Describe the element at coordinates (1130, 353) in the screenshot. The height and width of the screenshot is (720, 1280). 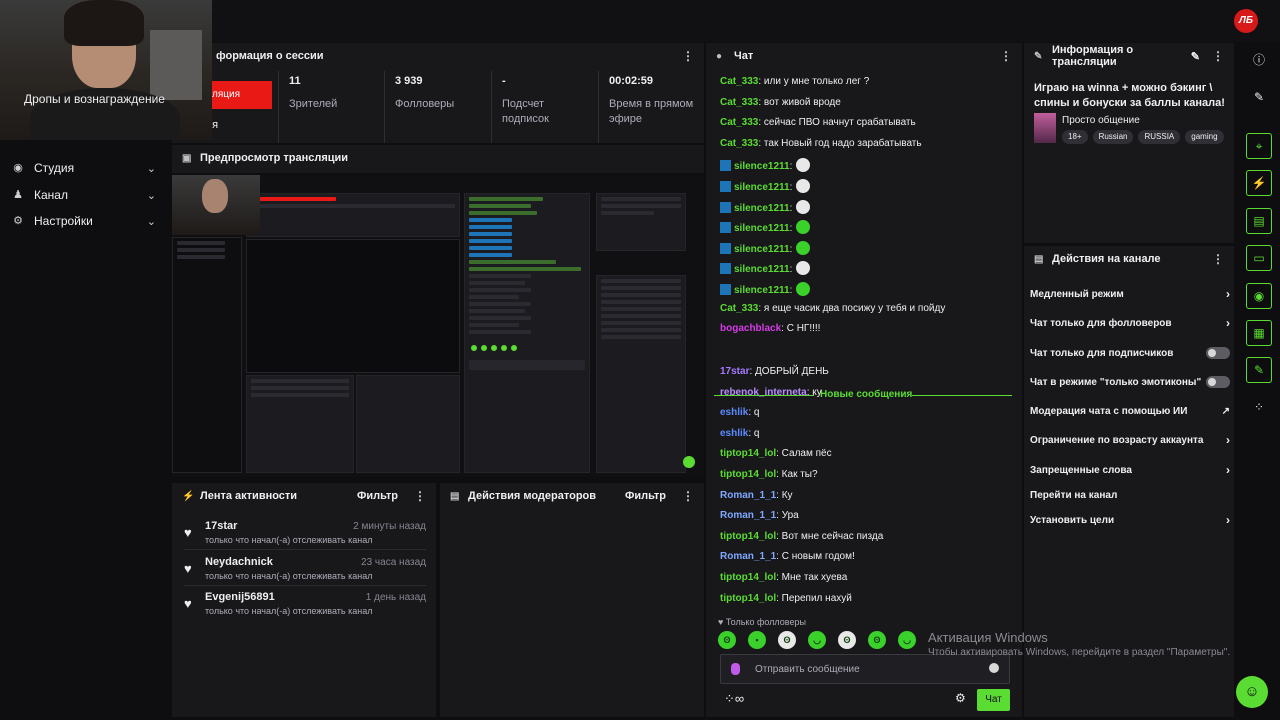
I see `subscribers-chat-item: Чат только для подписчиков` at that location.